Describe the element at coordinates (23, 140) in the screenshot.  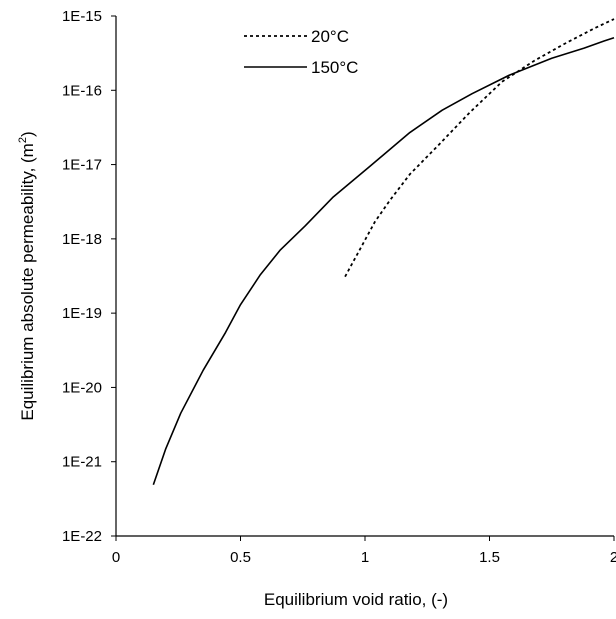
I see `y-axis-title-superscript: 2` at that location.